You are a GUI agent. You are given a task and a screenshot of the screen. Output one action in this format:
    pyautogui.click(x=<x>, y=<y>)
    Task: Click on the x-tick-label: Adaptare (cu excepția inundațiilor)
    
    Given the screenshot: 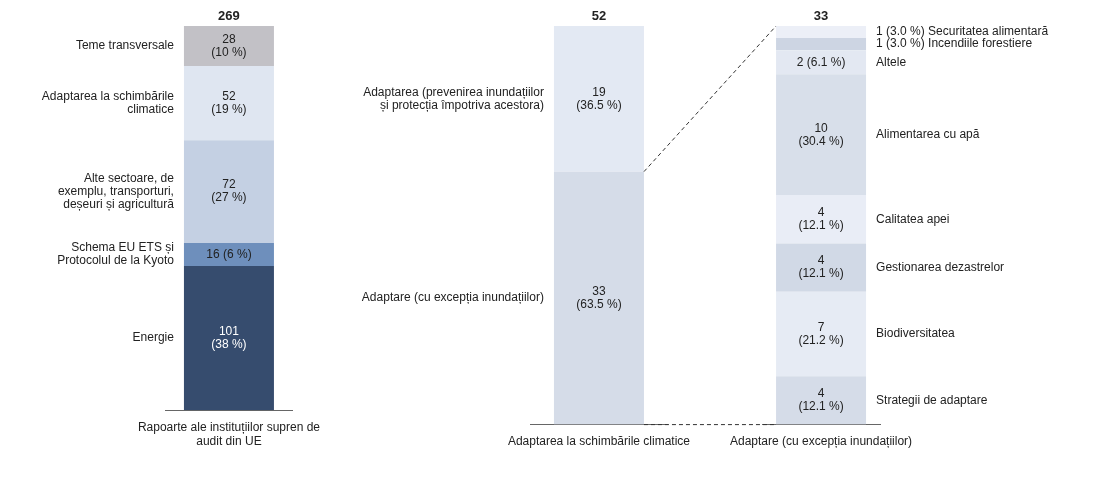 What is the action you would take?
    pyautogui.click(x=821, y=441)
    